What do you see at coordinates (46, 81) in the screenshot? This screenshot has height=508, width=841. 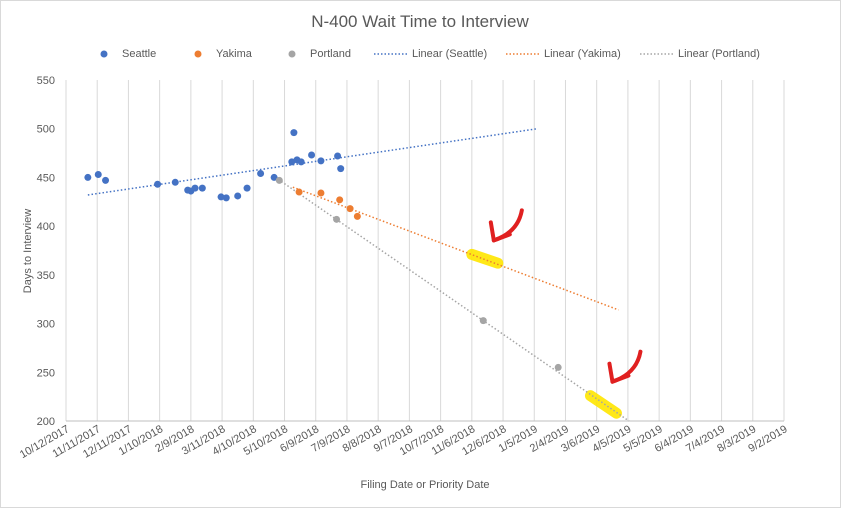 I see `y-tick-label: 550` at bounding box center [46, 81].